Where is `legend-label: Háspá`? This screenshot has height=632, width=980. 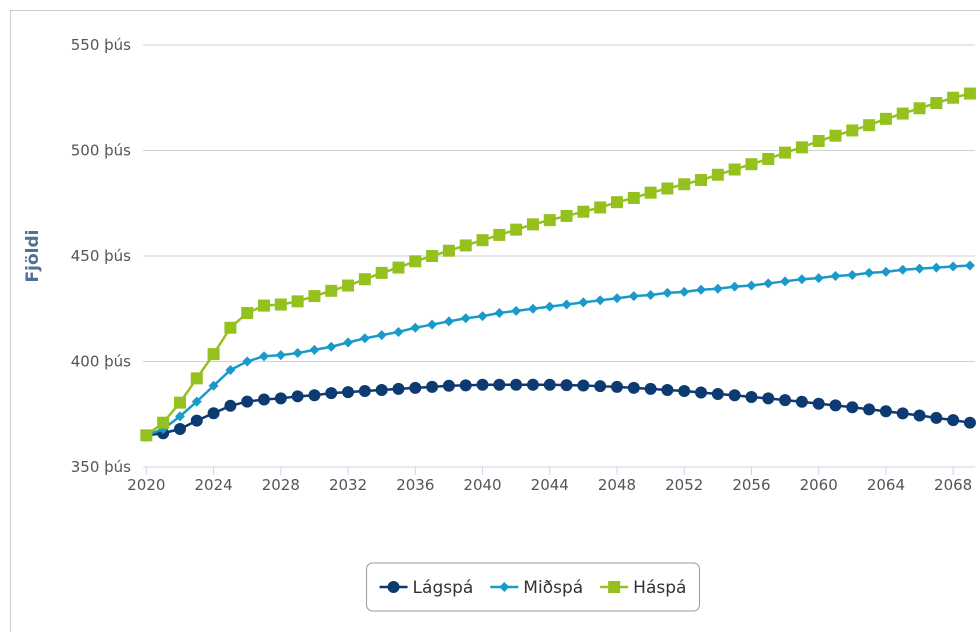 legend-label: Háspá is located at coordinates (659, 588).